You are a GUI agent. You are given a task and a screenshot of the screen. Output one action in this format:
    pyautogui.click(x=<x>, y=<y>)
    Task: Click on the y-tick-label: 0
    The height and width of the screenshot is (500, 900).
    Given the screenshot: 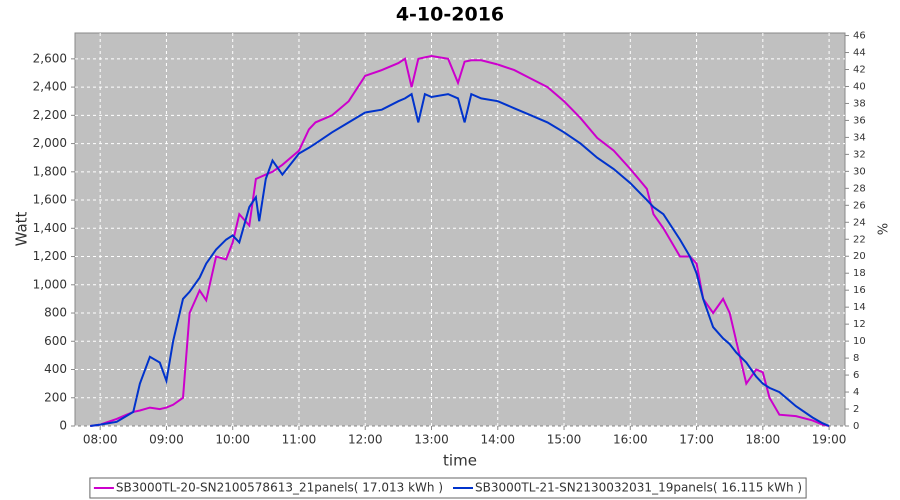 What is the action you would take?
    pyautogui.click(x=63, y=426)
    